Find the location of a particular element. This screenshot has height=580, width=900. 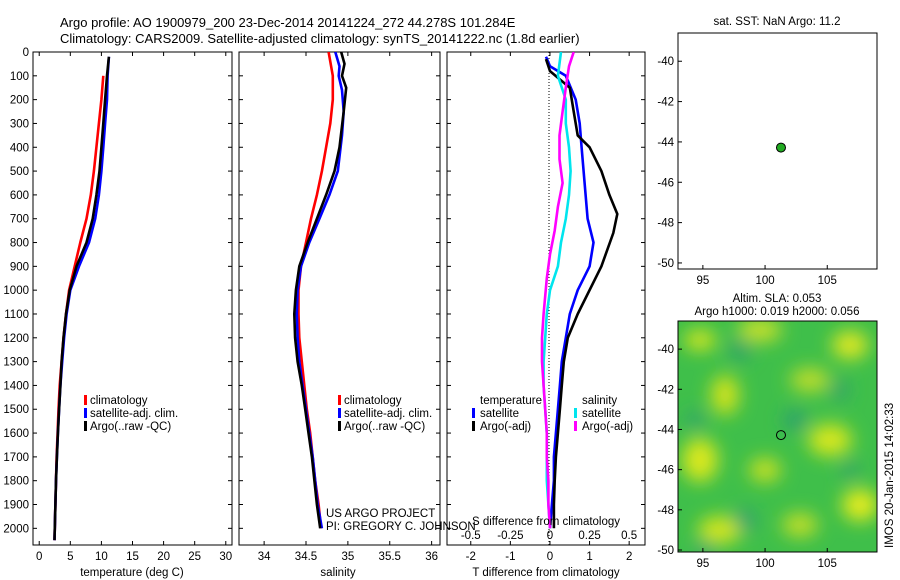

imos-watermark: IMOS 20-Jan-2015 14:02:33 is located at coordinates (890, 475).